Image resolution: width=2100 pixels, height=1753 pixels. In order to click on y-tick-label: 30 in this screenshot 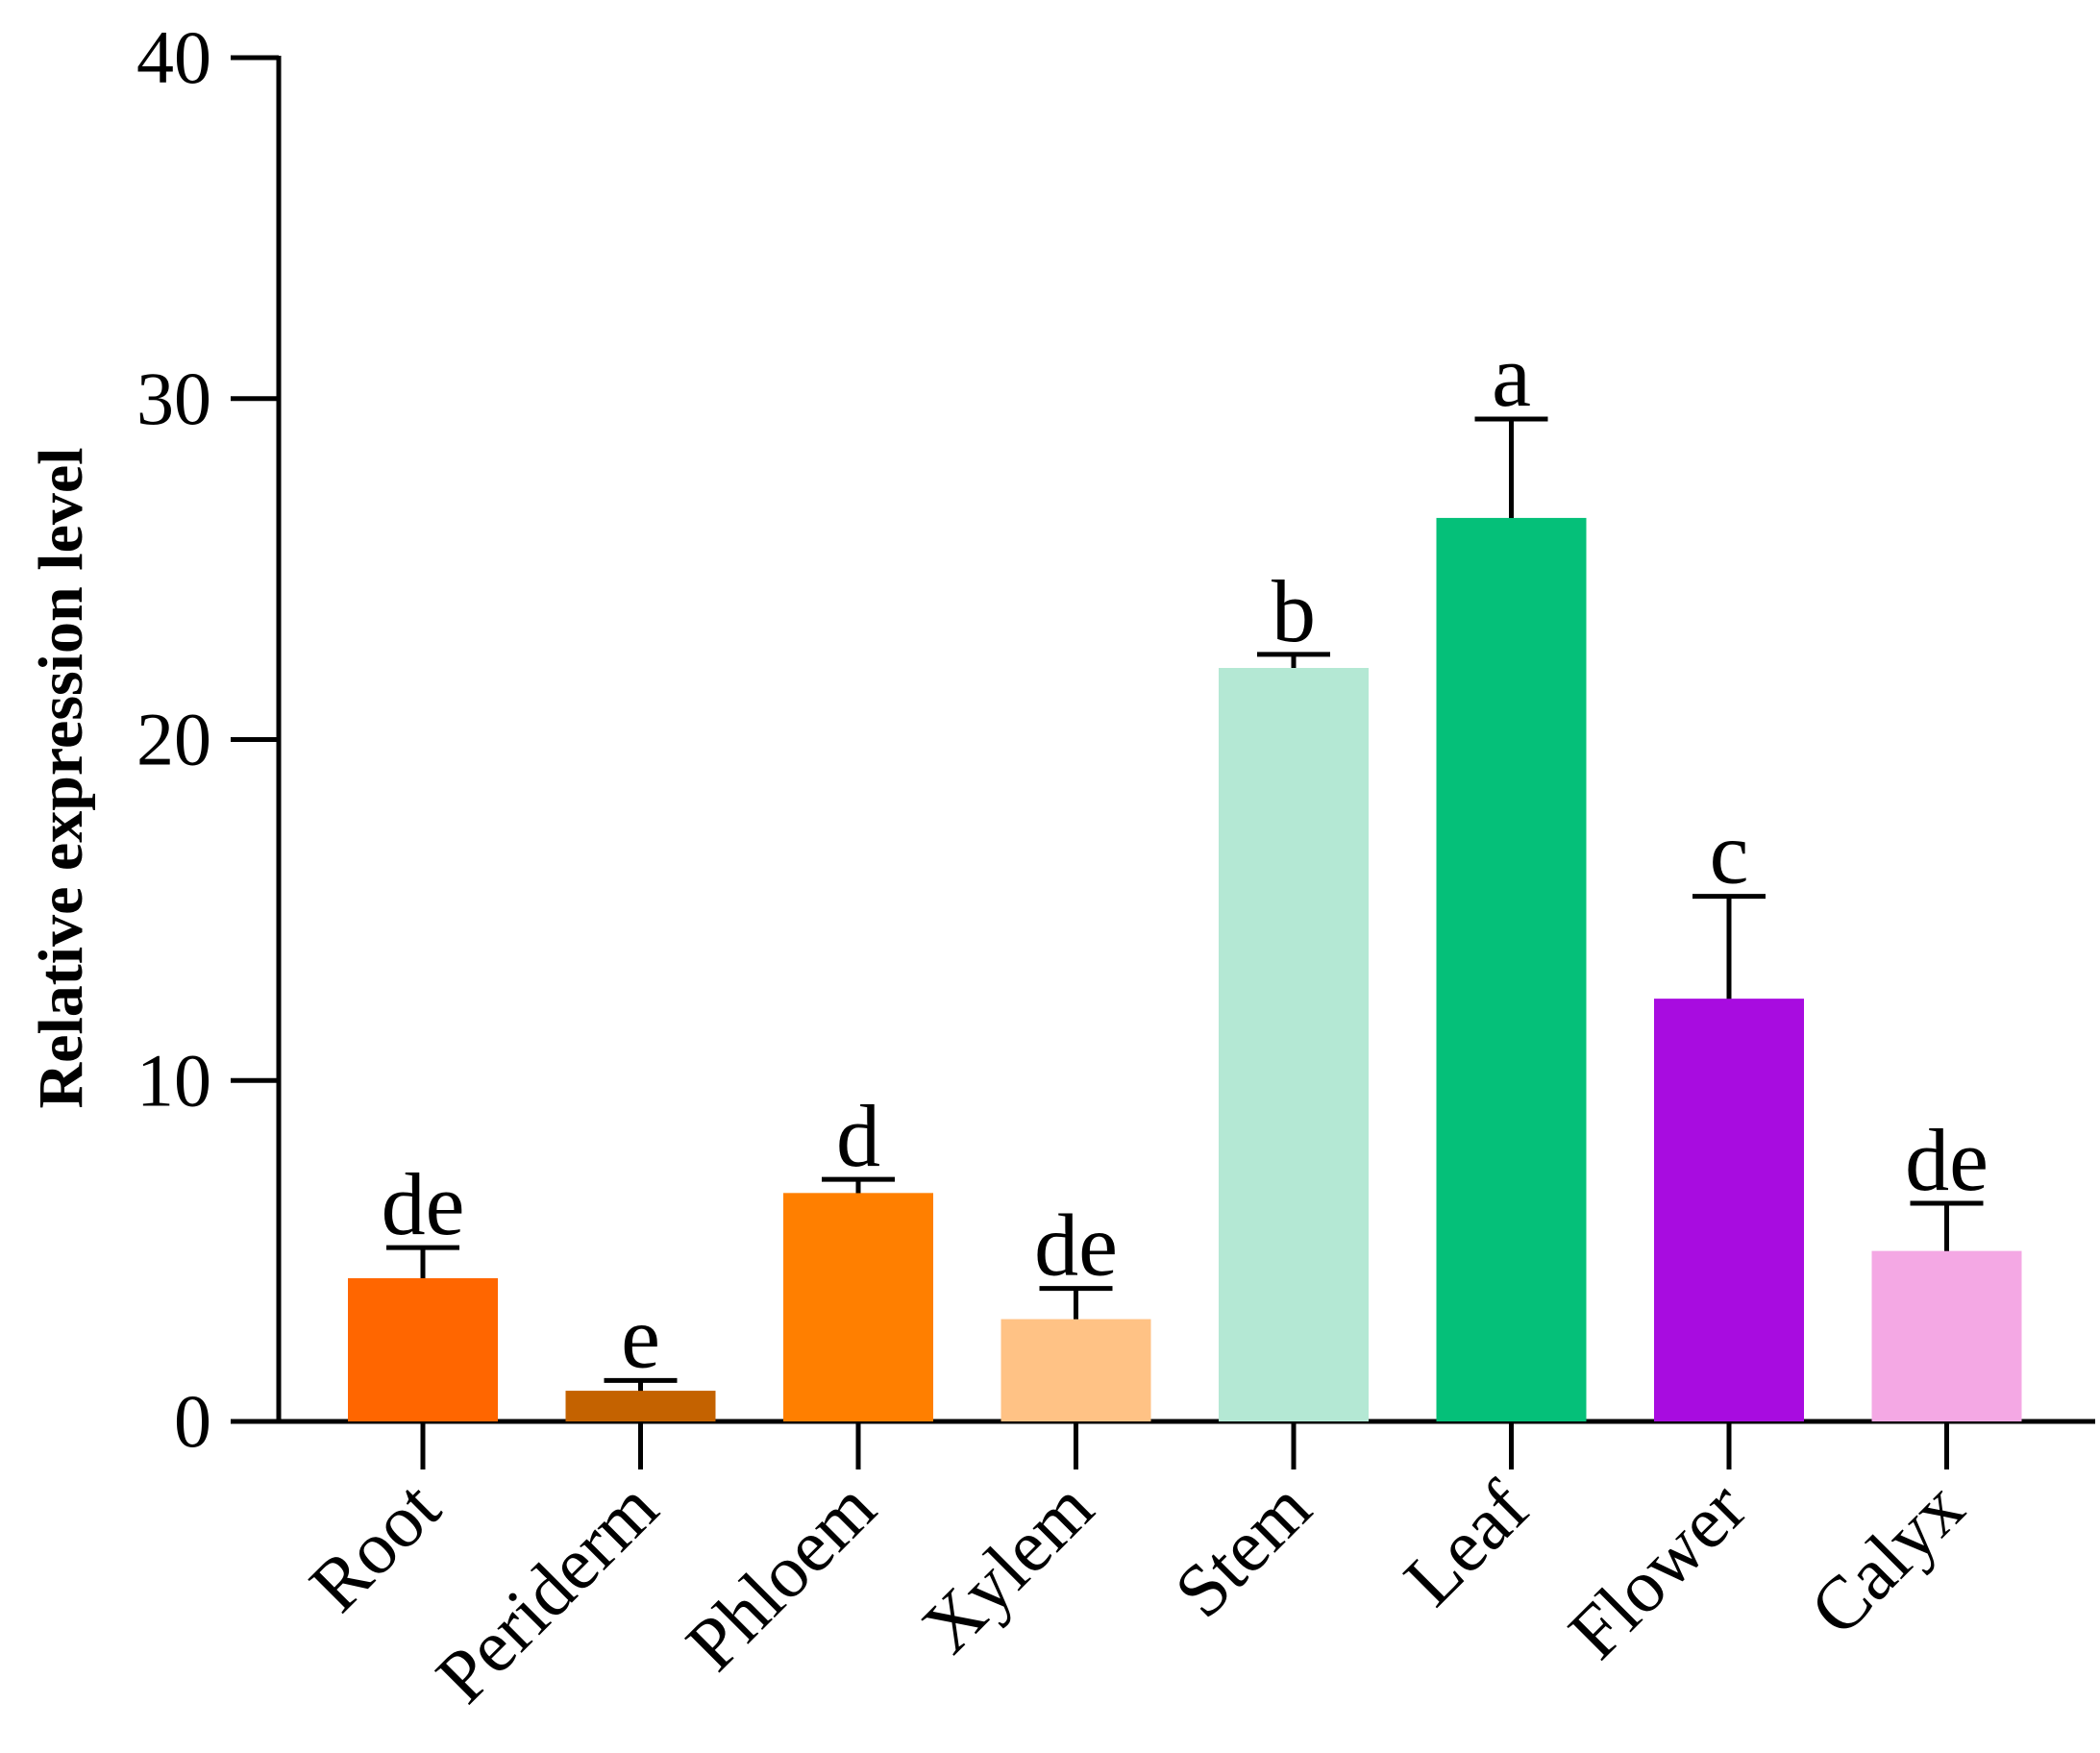, I will do `click(173, 398)`.